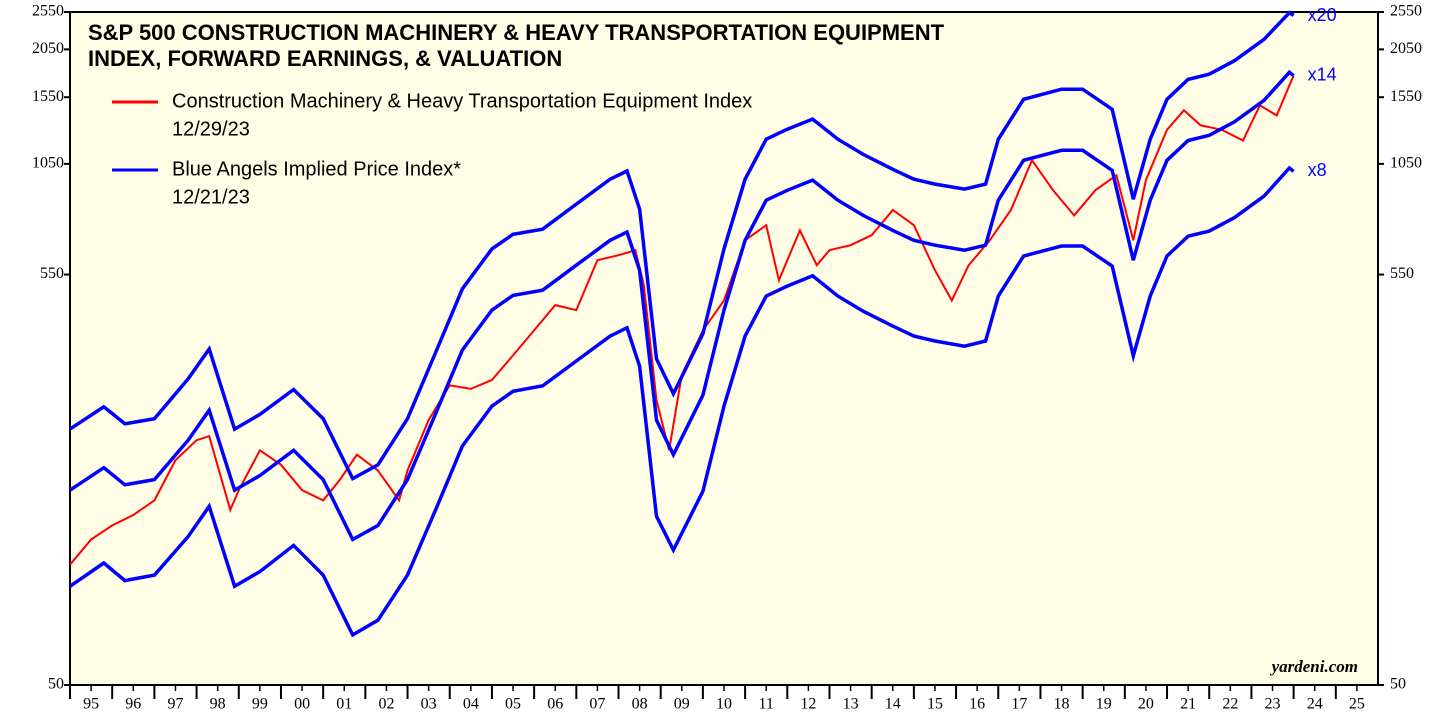 This screenshot has height=717, width=1448. What do you see at coordinates (682, 704) in the screenshot?
I see `x-tick-label: 09` at bounding box center [682, 704].